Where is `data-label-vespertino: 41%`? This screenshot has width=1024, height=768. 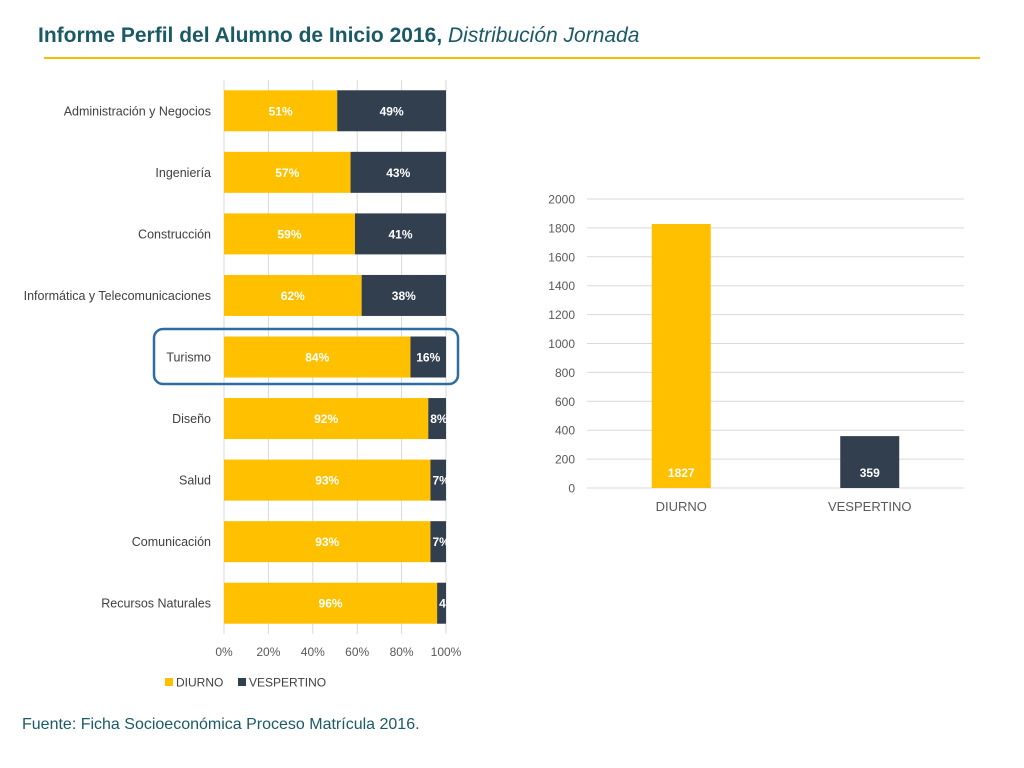 data-label-vespertino: 41% is located at coordinates (400, 234).